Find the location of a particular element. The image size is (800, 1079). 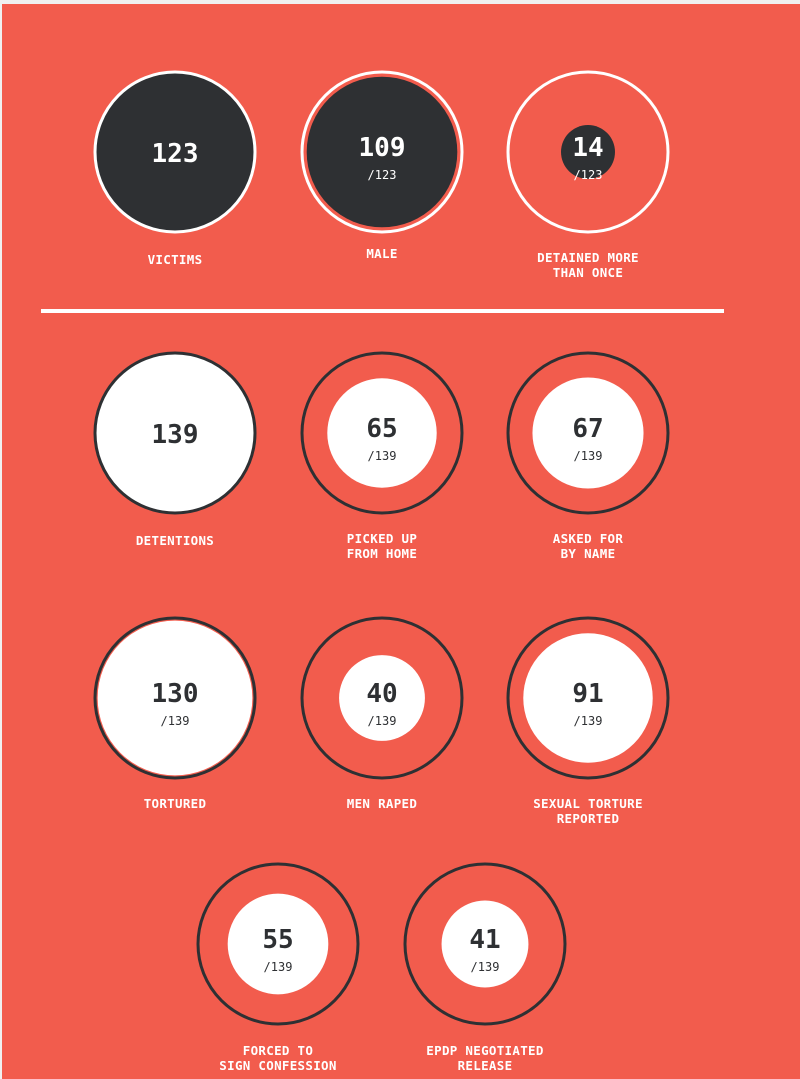

disc-tortured is located at coordinates (175, 698).